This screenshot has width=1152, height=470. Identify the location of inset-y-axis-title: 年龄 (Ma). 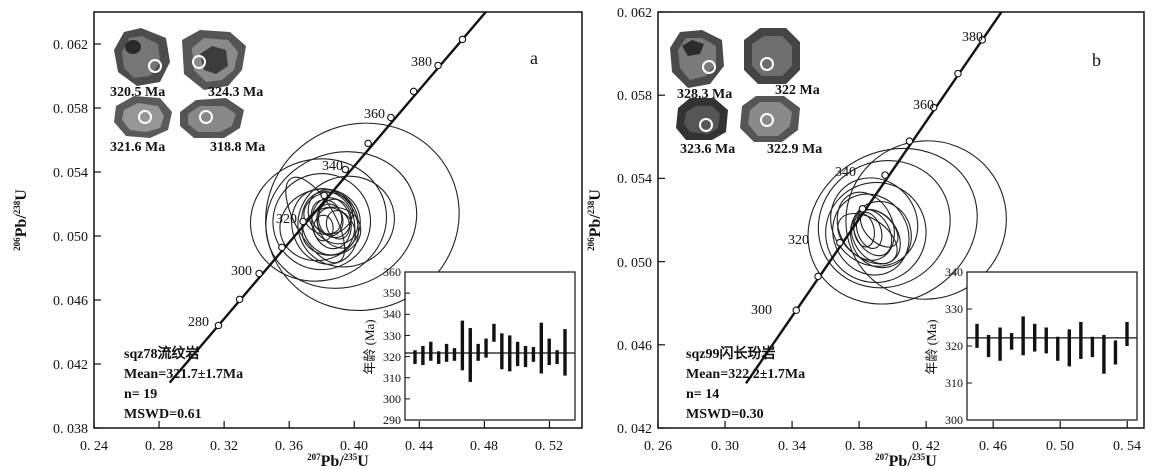
(931, 346).